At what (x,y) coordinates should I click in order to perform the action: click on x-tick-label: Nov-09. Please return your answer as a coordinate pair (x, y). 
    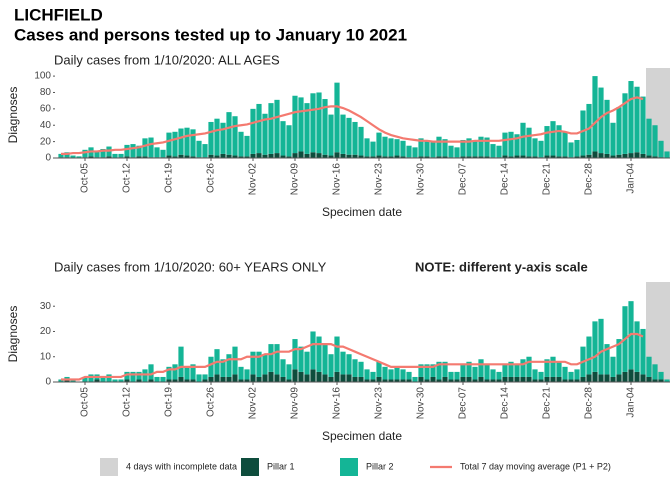
    Looking at the image, I should click on (295, 179).